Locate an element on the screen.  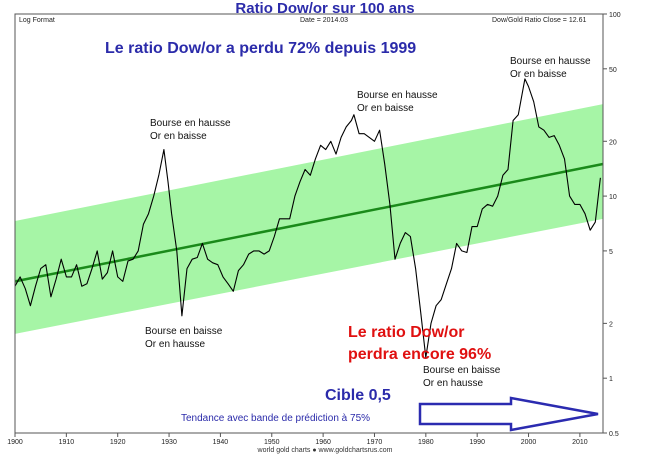
trough-1980-note: Bourse en baisse Or en hausse is located at coordinates (461, 377).